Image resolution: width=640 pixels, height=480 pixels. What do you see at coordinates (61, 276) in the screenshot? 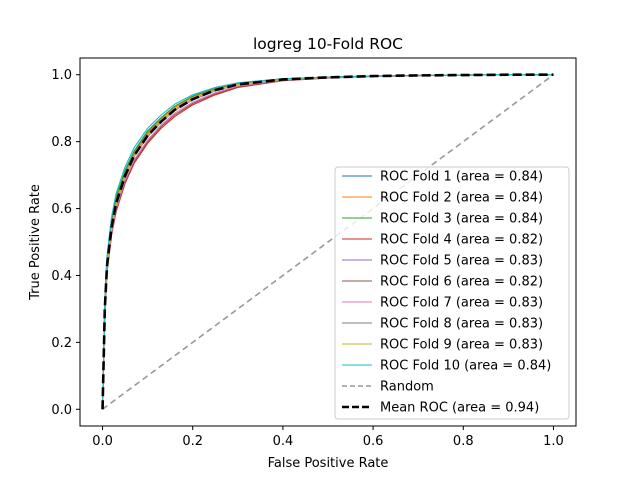
I see `y-tick-label: 0.4` at bounding box center [61, 276].